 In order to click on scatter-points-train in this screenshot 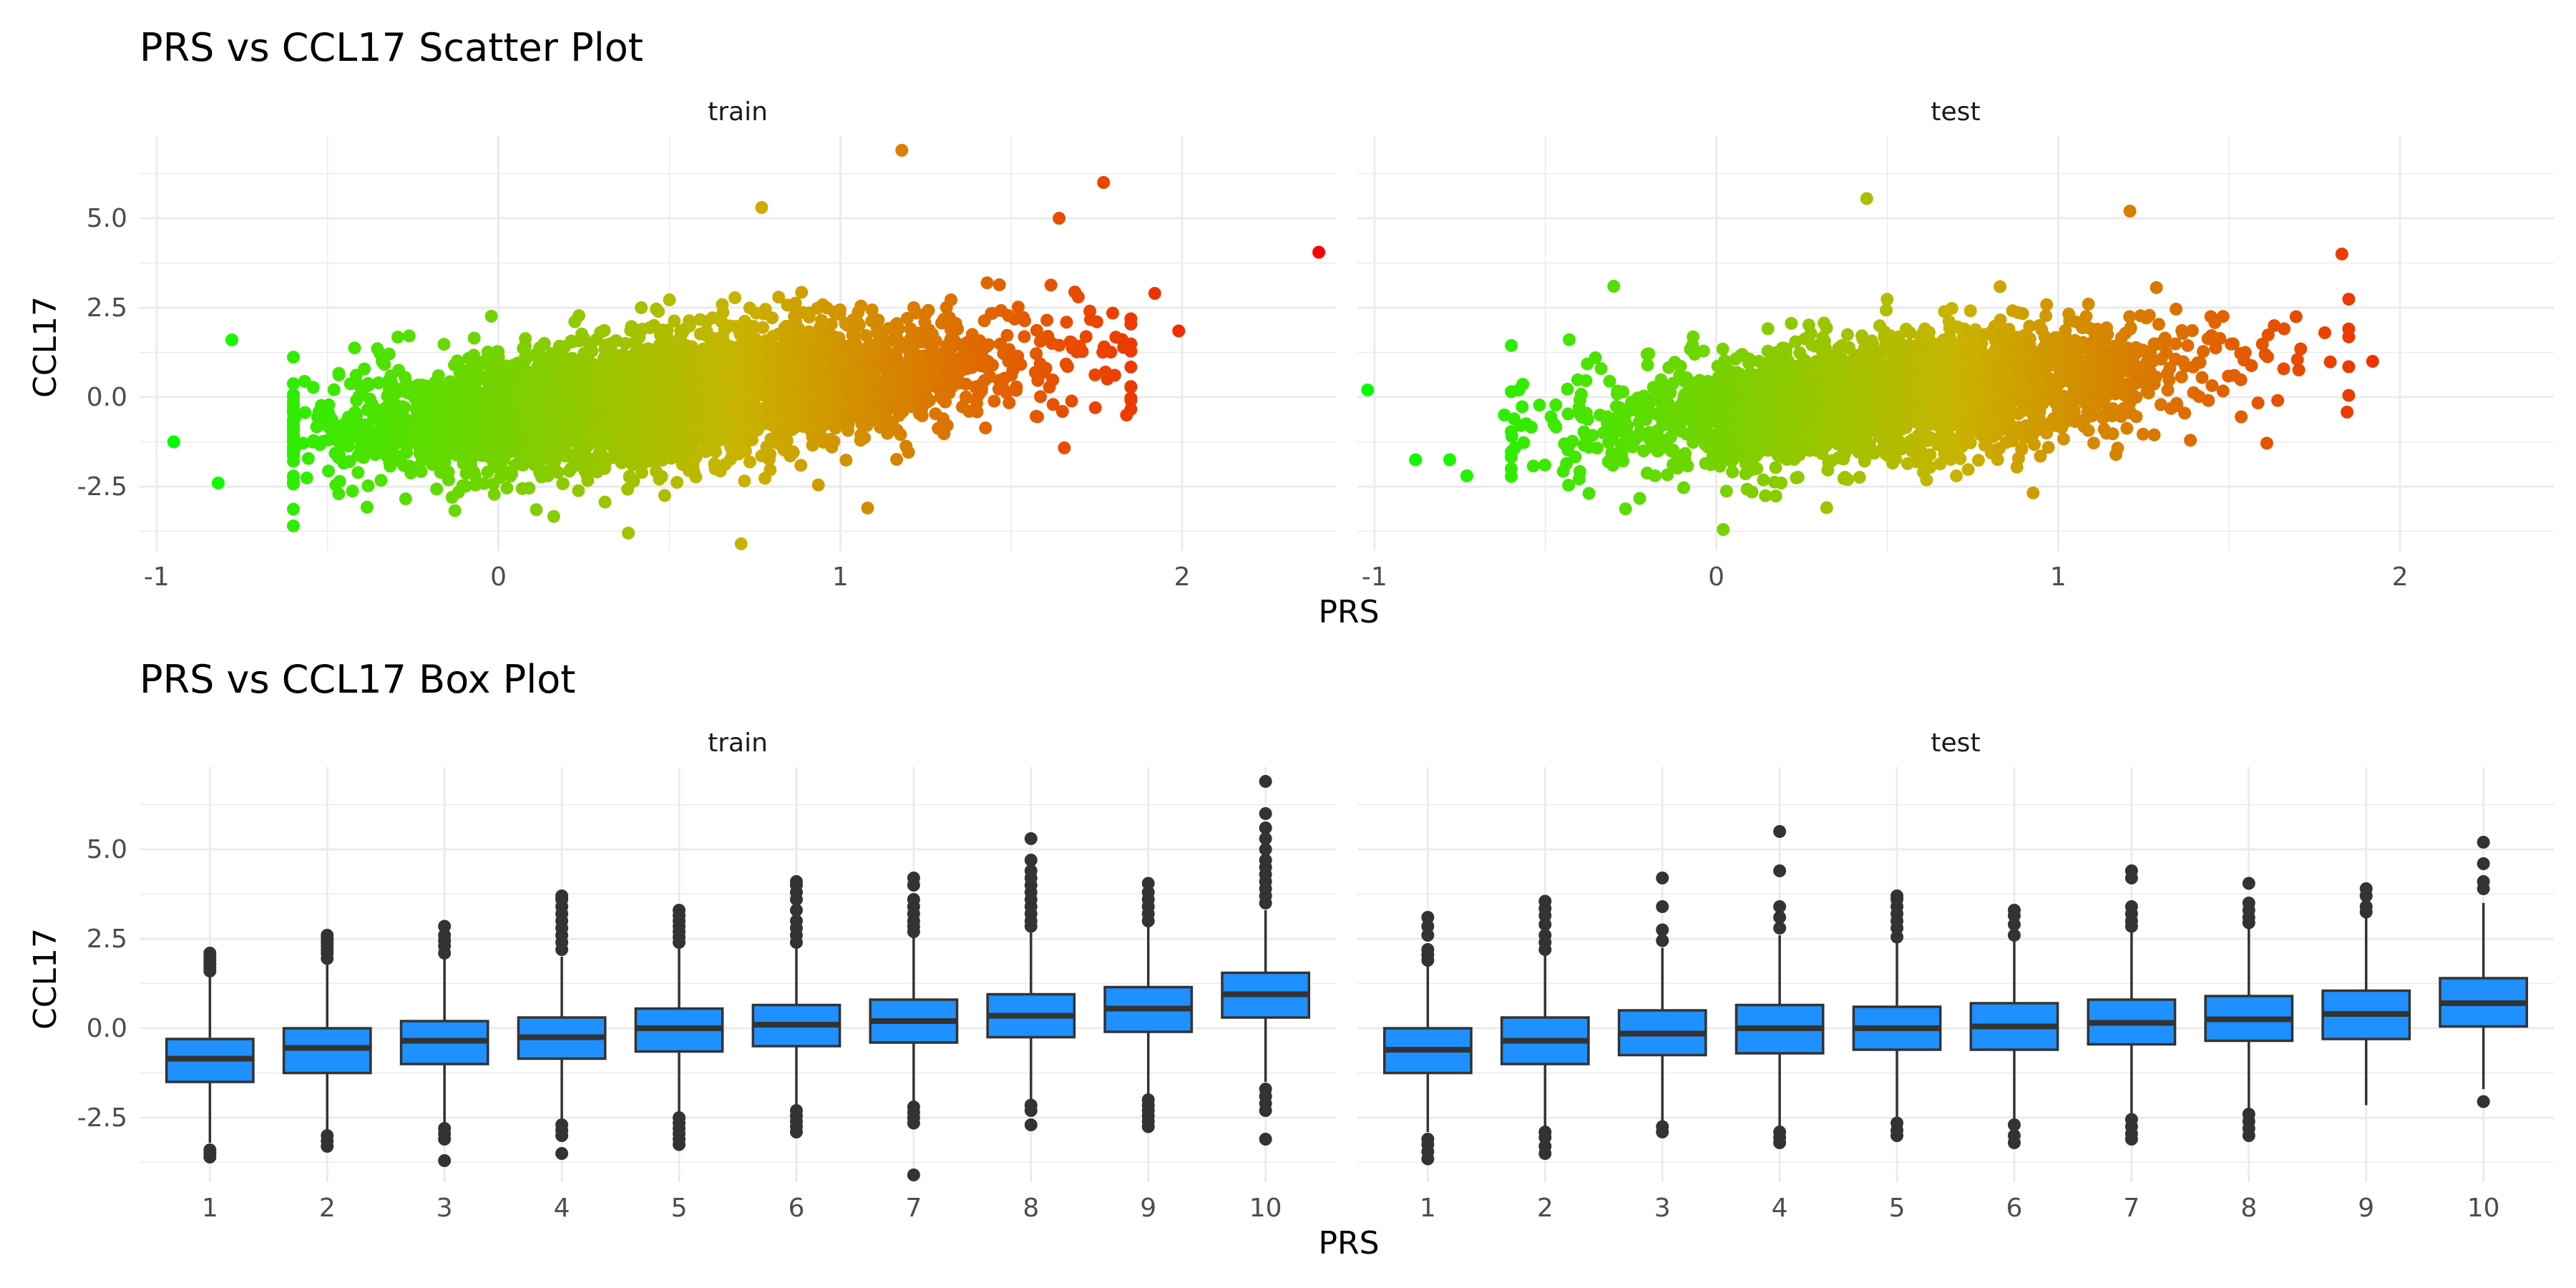, I will do `click(746, 347)`.